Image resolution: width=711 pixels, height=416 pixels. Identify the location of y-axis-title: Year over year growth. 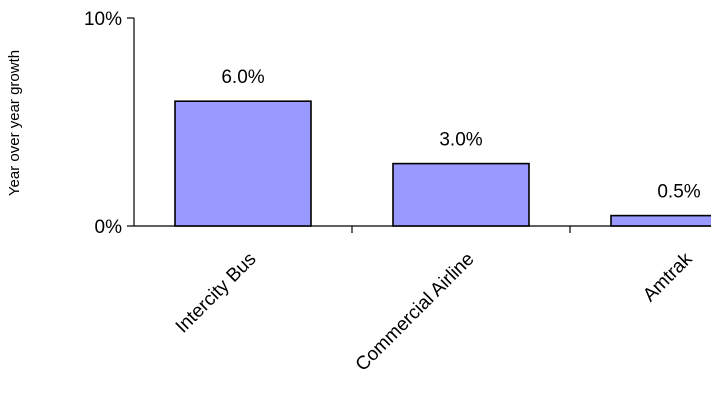
(14, 123).